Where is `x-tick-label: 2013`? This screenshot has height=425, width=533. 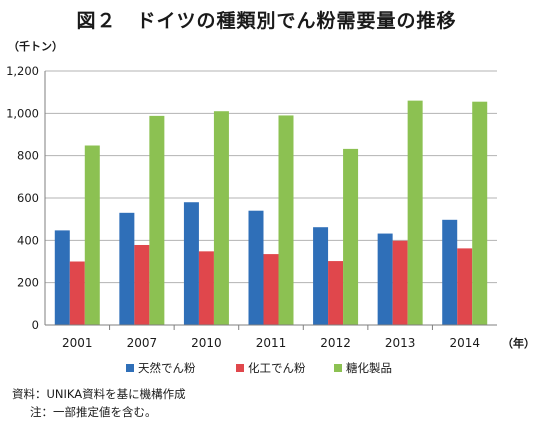 x-tick-label: 2013 is located at coordinates (400, 343).